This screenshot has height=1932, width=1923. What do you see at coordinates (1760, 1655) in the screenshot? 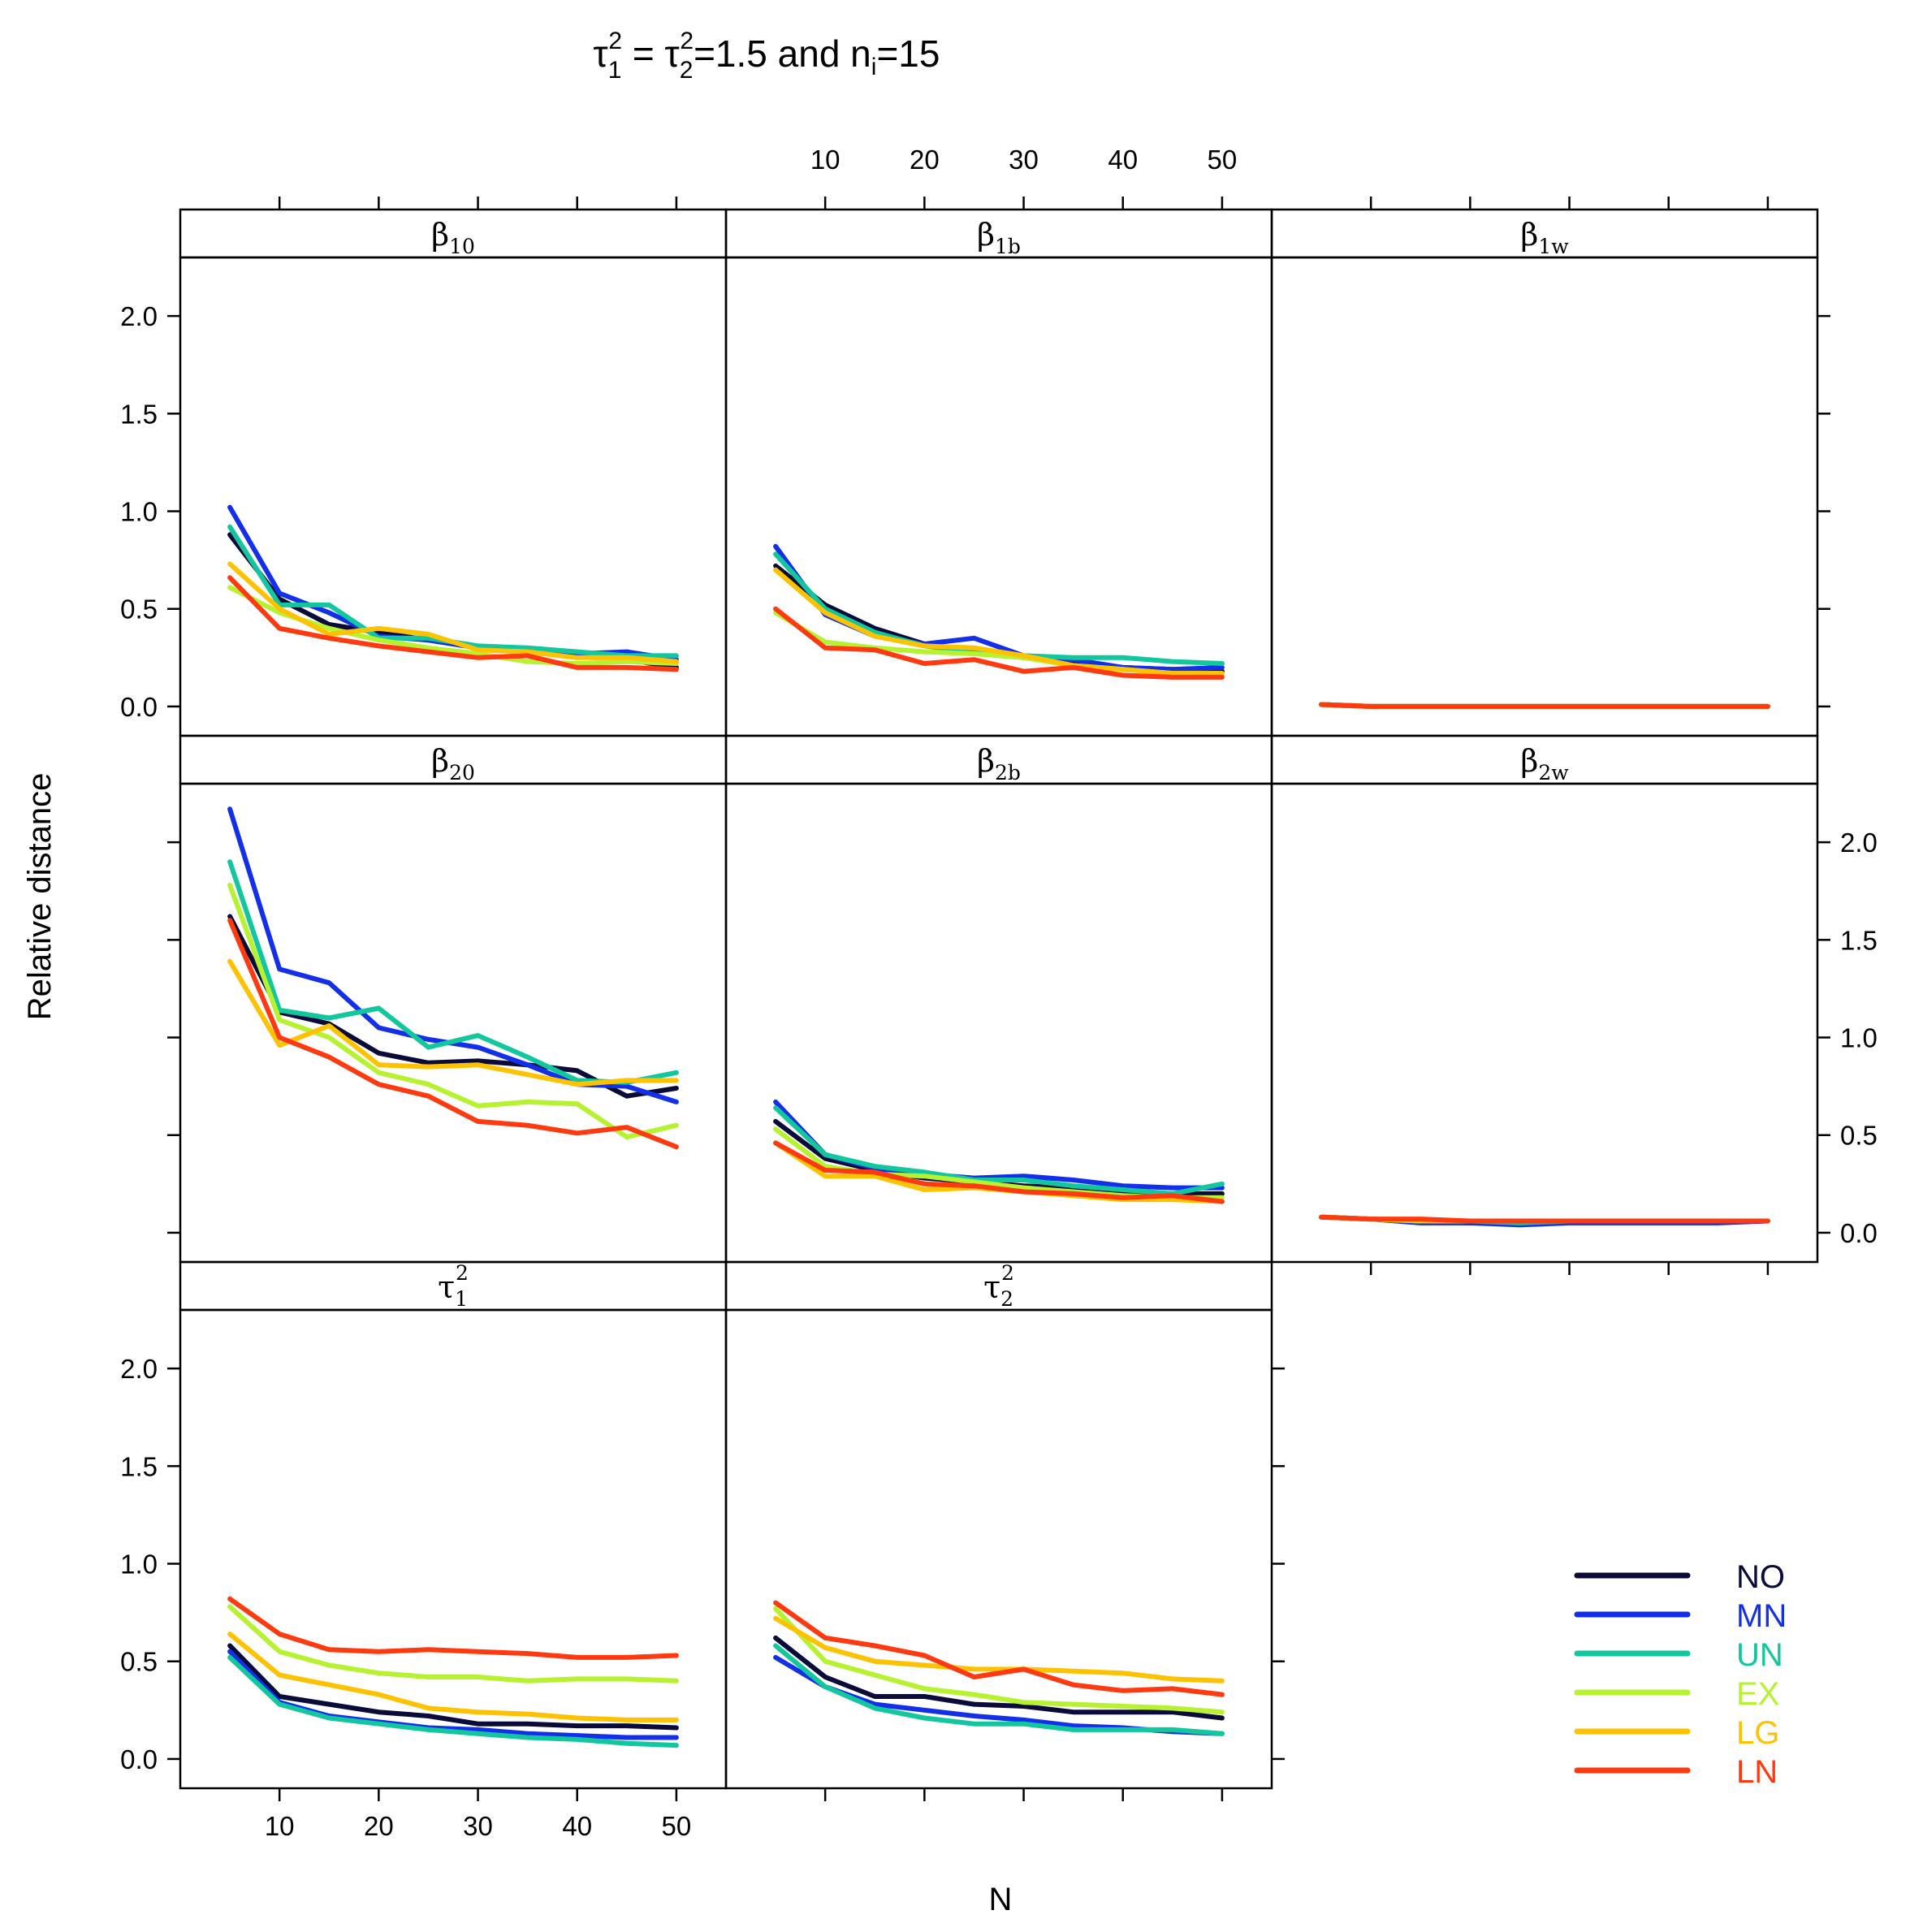
I see `legend-label-UN: UN` at bounding box center [1760, 1655].